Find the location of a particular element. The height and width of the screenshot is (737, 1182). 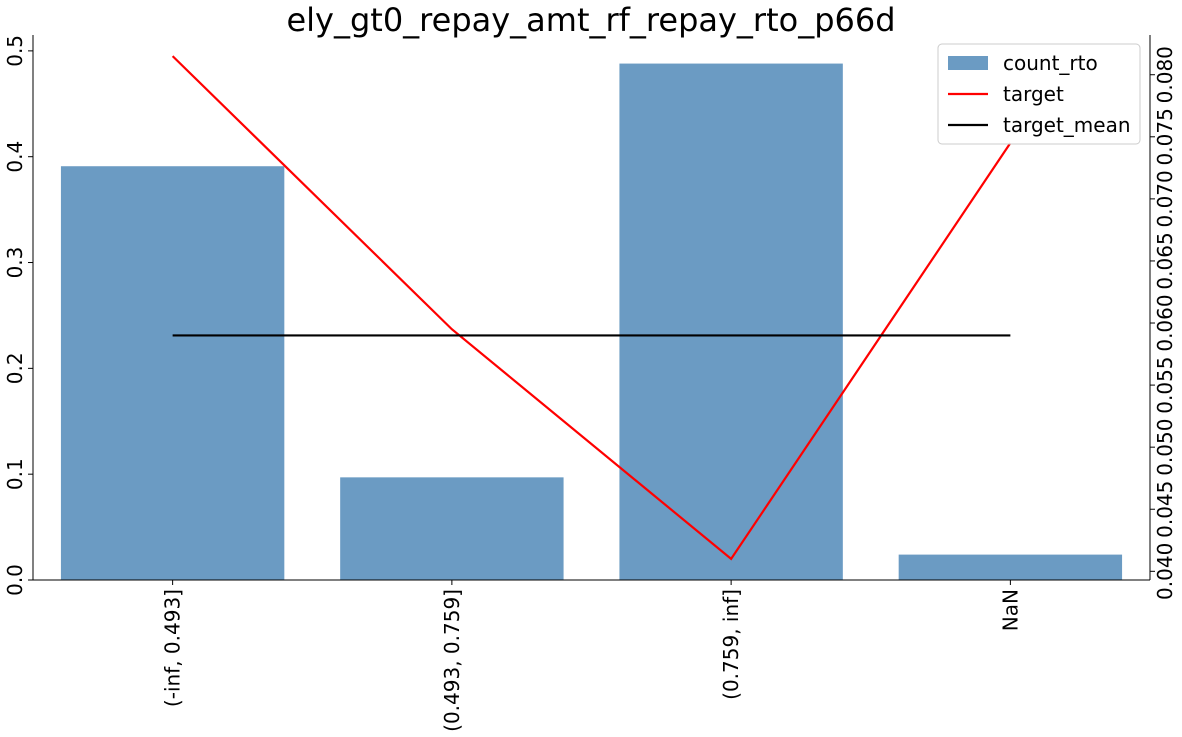

legend-label-target: target is located at coordinates (1033, 94).